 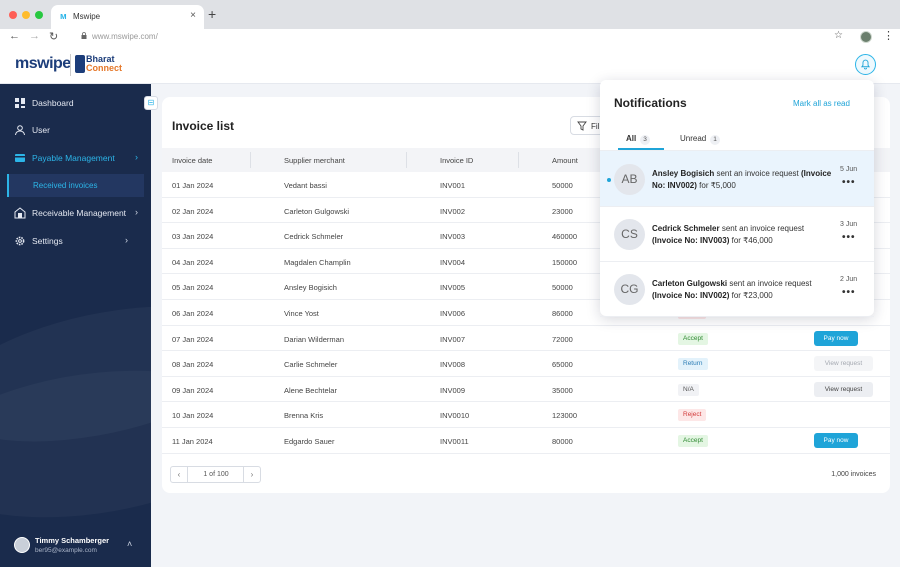 What do you see at coordinates (13, 15) in the screenshot?
I see `window-close-button` at bounding box center [13, 15].